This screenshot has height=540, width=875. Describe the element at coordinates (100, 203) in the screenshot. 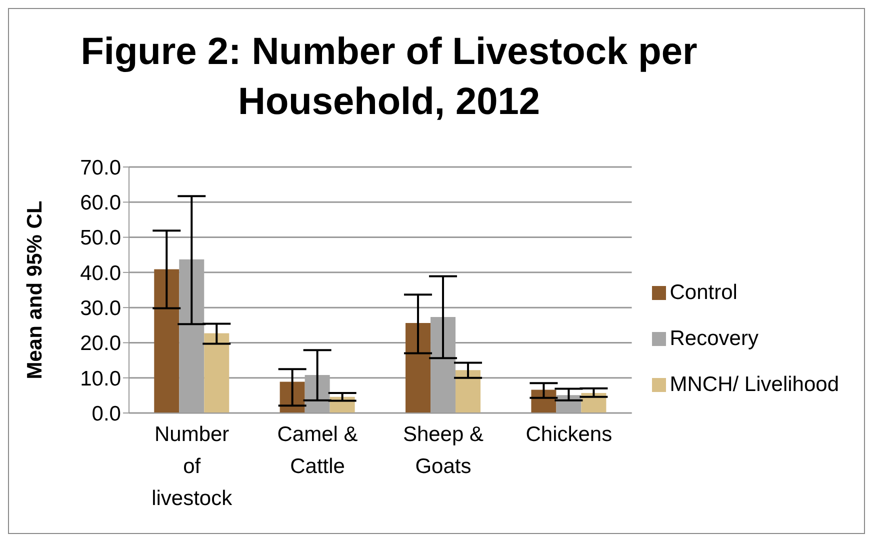

I see `y-tick-label: 60.0` at that location.